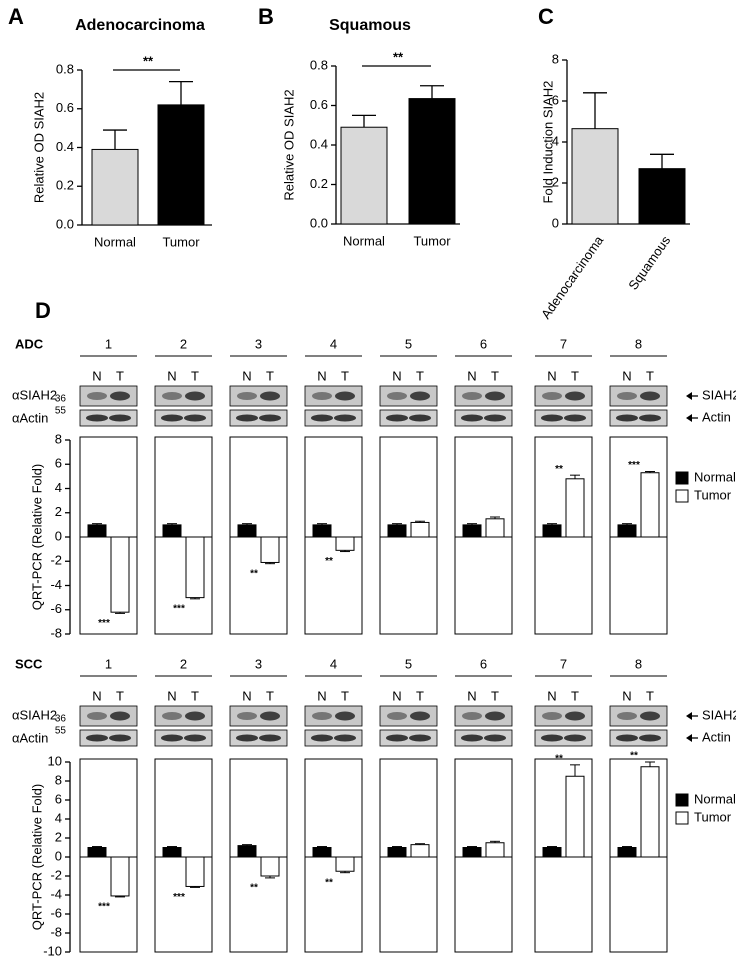  Describe the element at coordinates (65, 185) in the screenshot. I see `y-tick-label: 0.2` at that location.